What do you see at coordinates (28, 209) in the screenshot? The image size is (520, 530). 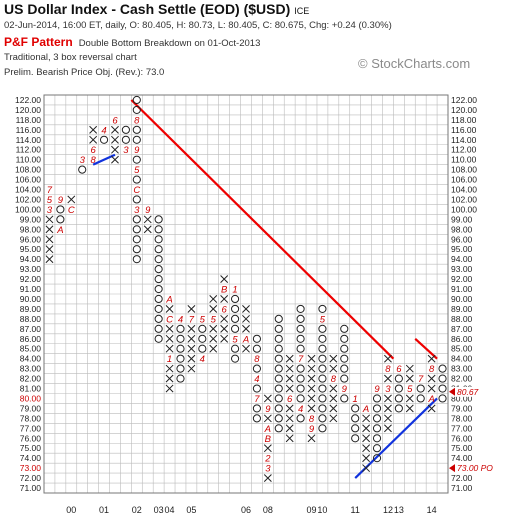 I see `y-tick-label-left: 100.00` at bounding box center [28, 209].